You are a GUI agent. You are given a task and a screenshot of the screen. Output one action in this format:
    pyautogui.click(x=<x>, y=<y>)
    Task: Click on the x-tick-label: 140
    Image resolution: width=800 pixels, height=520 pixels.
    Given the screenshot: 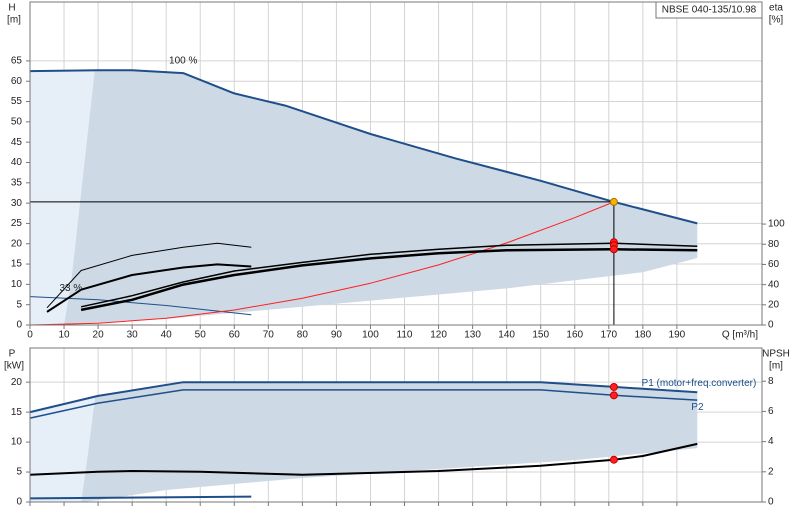 What is the action you would take?
    pyautogui.click(x=506, y=335)
    